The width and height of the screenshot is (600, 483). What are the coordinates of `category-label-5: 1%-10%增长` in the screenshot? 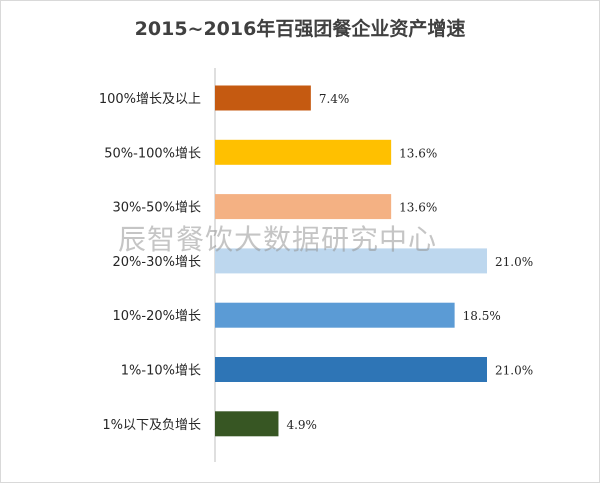 It's located at (161, 371).